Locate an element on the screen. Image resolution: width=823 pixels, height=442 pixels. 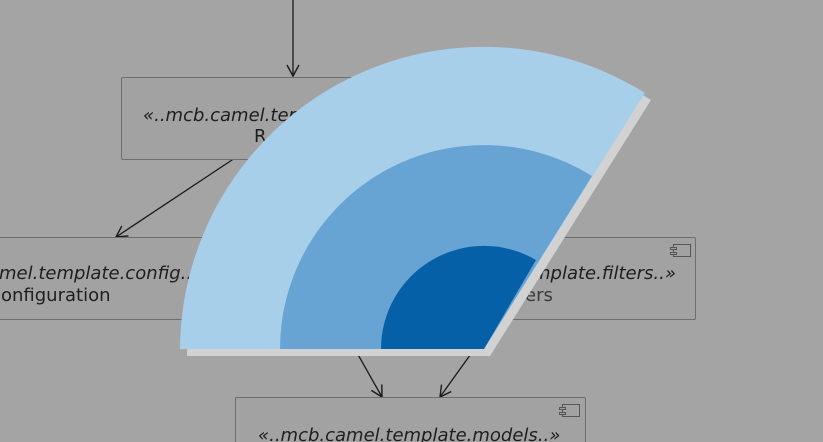
stereotype-label: mel.template.config..» is located at coordinates (102, 273).